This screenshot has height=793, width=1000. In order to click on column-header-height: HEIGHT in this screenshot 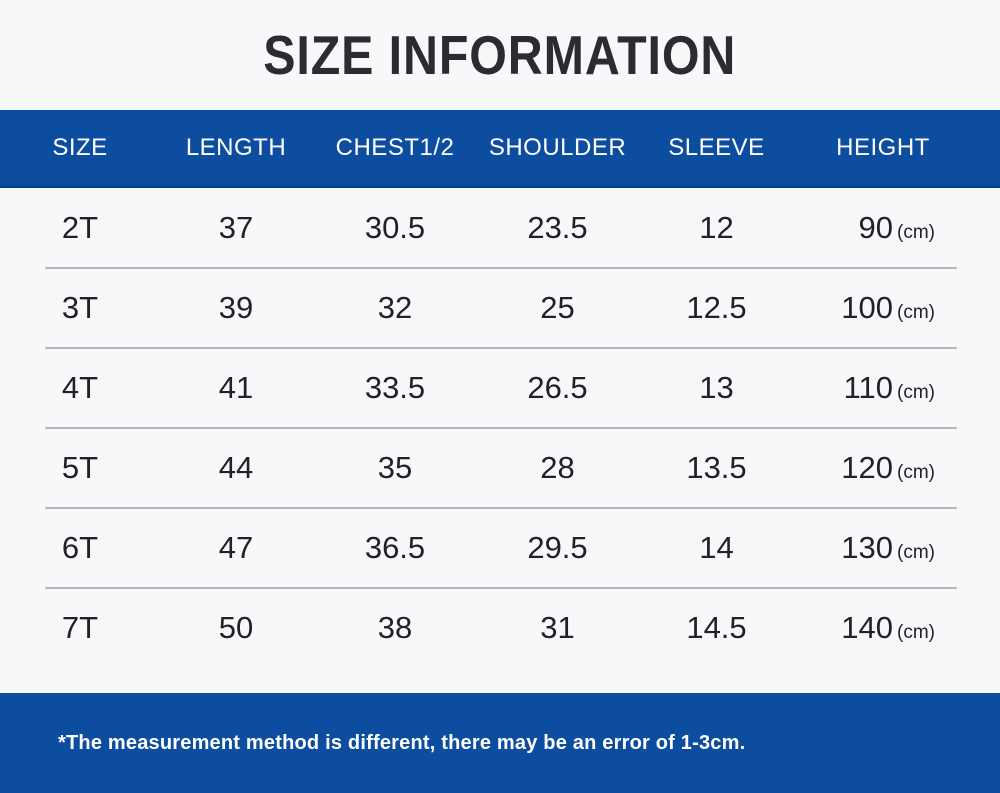, I will do `click(883, 147)`.